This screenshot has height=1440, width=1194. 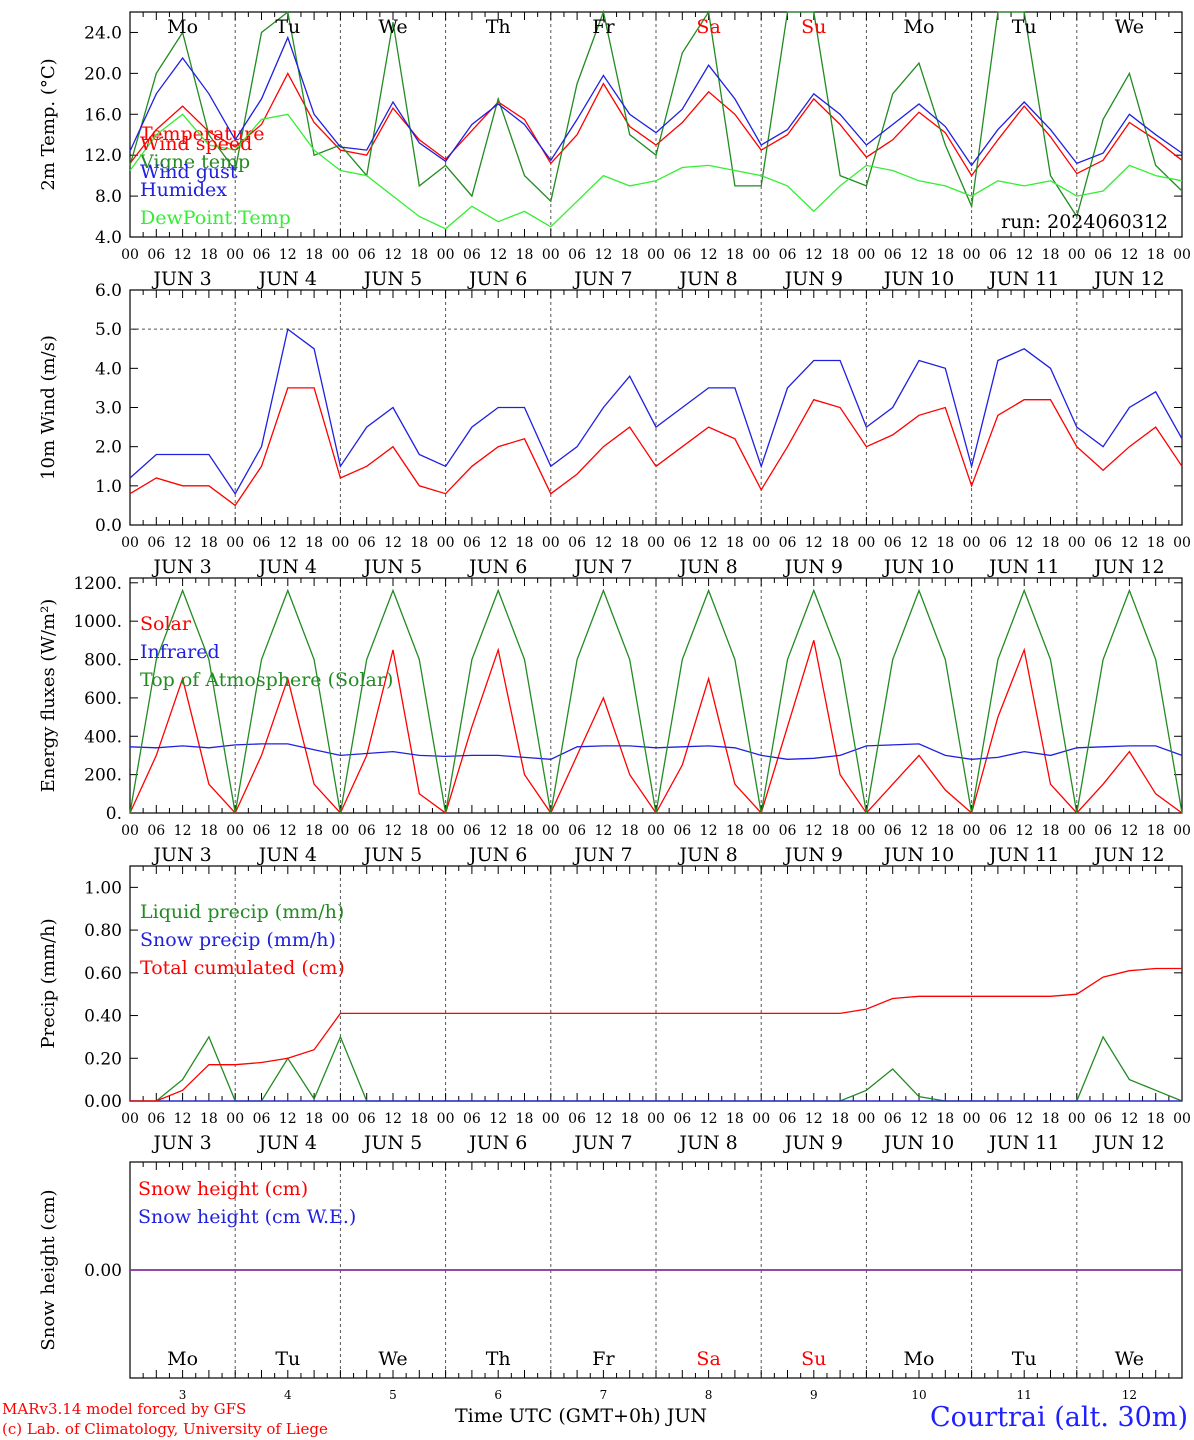 What do you see at coordinates (181, 1143) in the screenshot?
I see `date-label: JUN 3` at bounding box center [181, 1143].